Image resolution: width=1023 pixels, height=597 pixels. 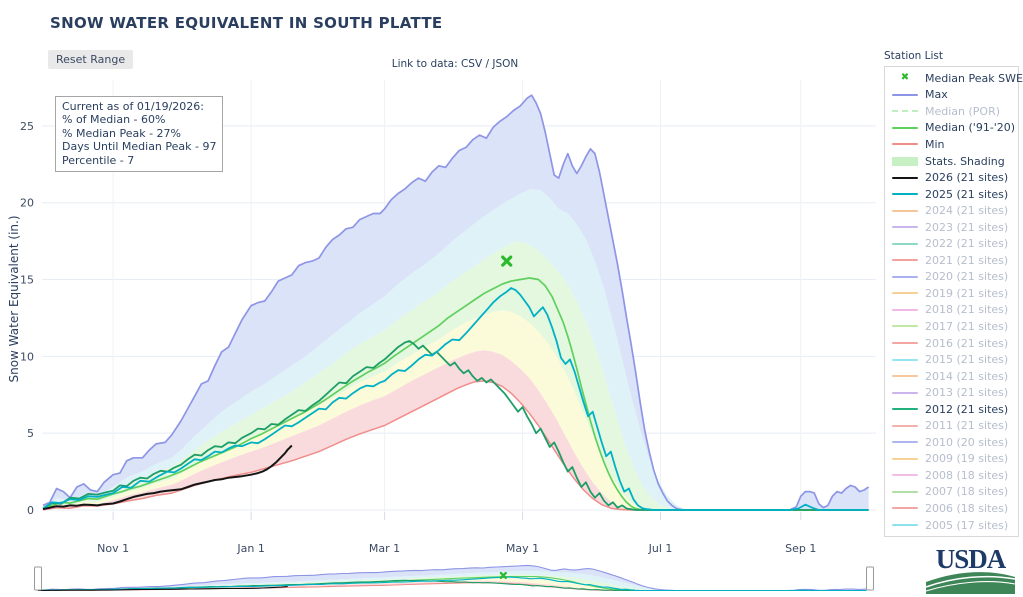 I want to click on shading-swatch, so click(x=905, y=161).